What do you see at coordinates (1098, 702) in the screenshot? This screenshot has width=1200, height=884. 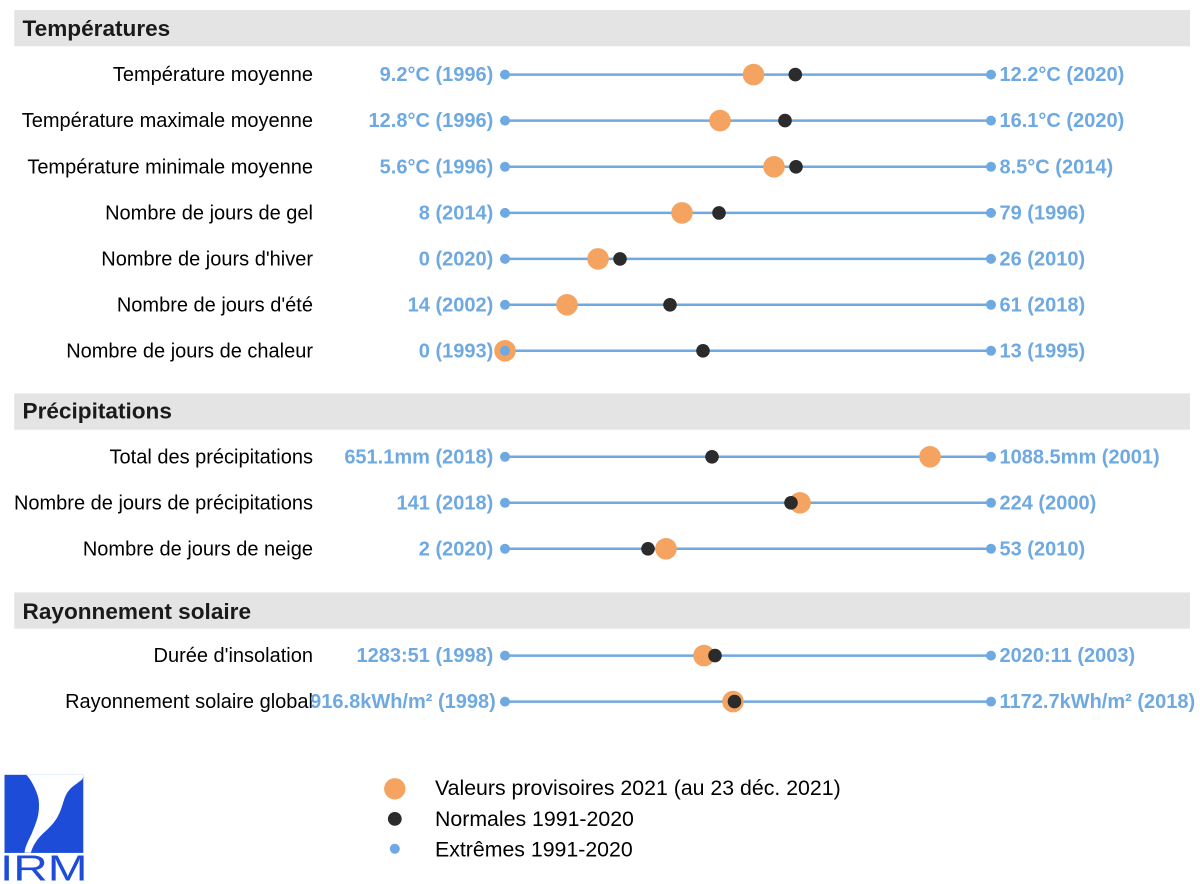 I see `svg-text: 1172.7kWh/m² (2018)` at bounding box center [1098, 702].